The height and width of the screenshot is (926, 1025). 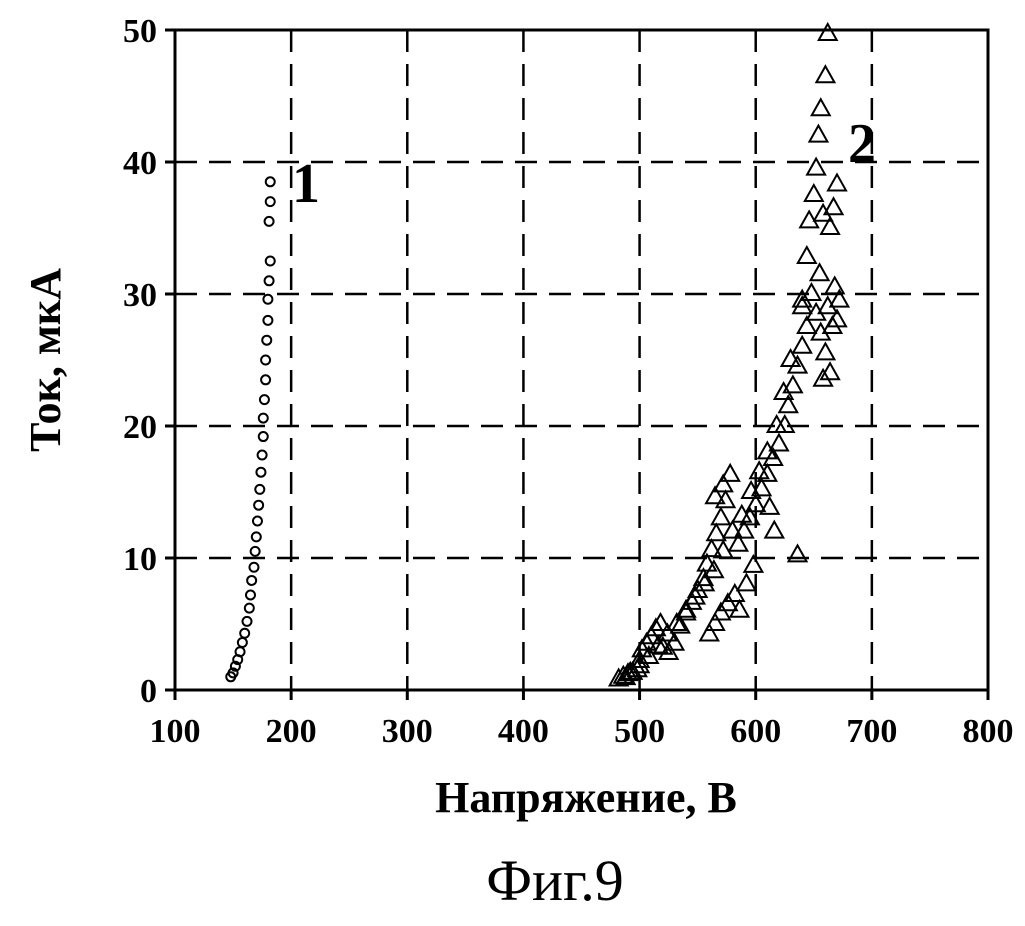 I want to click on figure-caption: Фиг.9, so click(x=555, y=880).